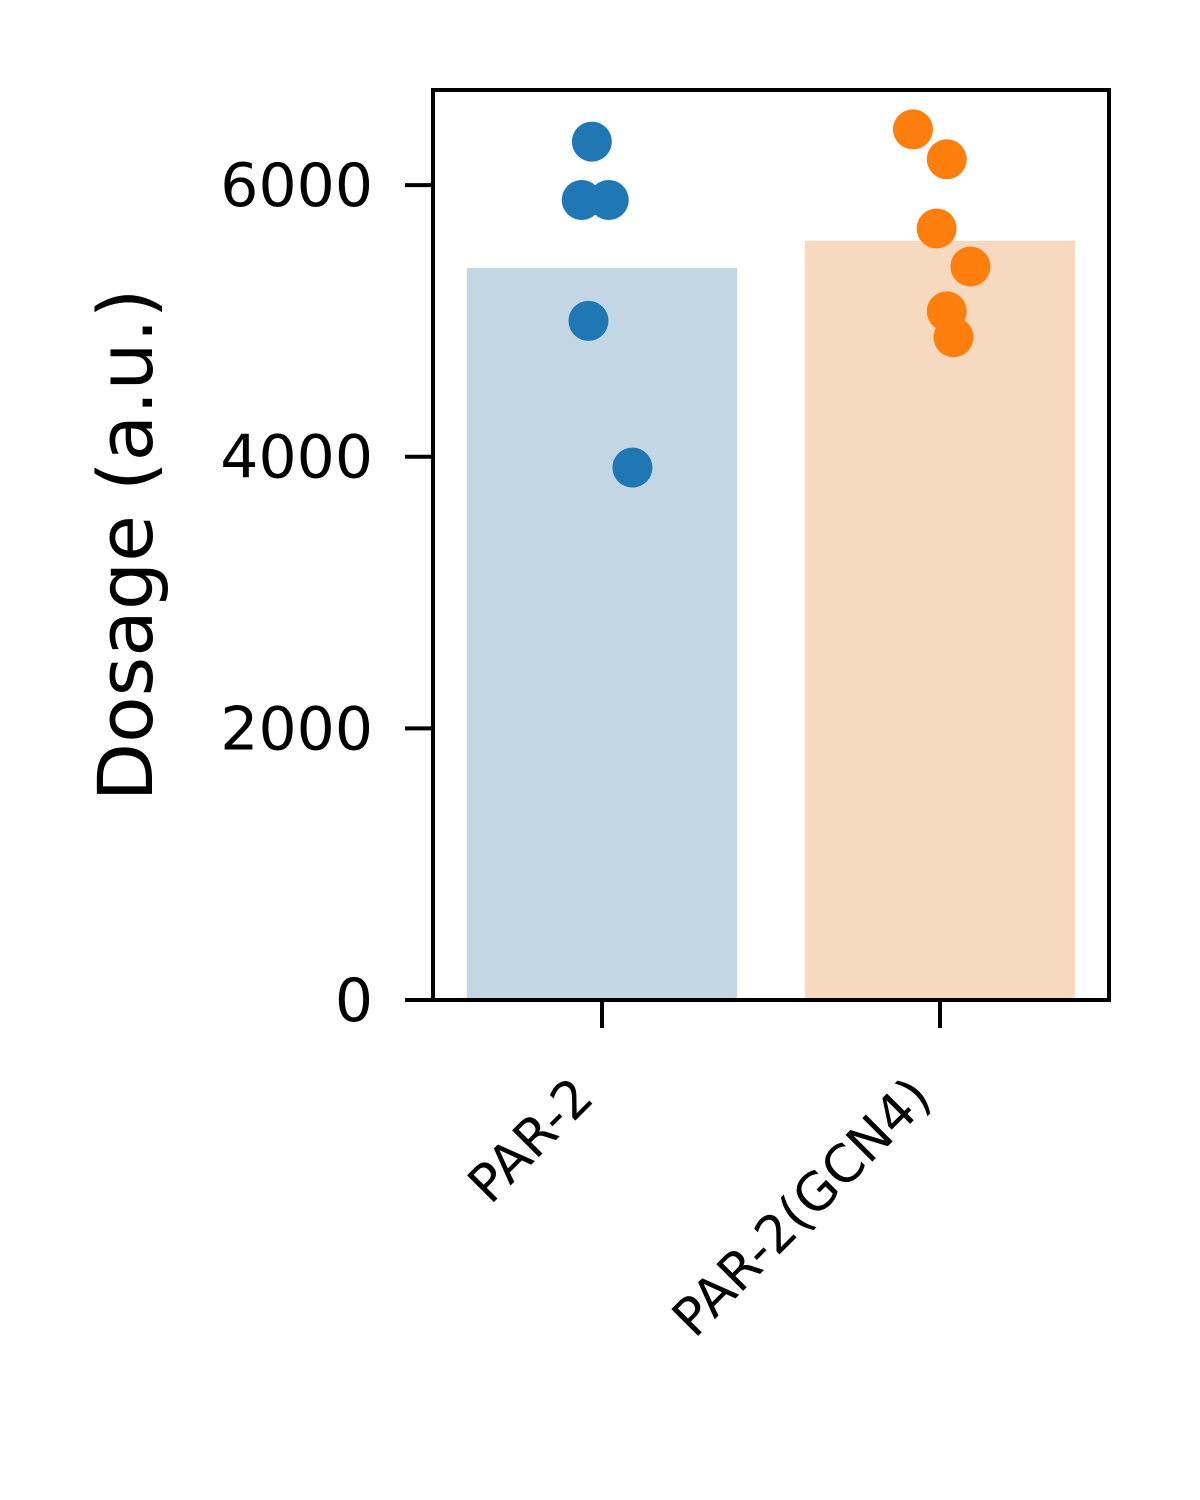 The image size is (1200, 1500). Describe the element at coordinates (531, 1141) in the screenshot. I see `x-tick-label: PAR-2` at that location.